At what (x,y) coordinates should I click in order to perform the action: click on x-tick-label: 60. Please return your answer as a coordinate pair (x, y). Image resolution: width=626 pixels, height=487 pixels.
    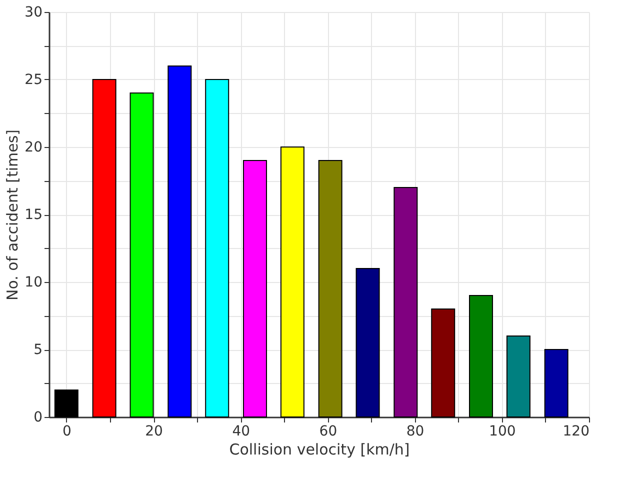
    Looking at the image, I should click on (328, 432).